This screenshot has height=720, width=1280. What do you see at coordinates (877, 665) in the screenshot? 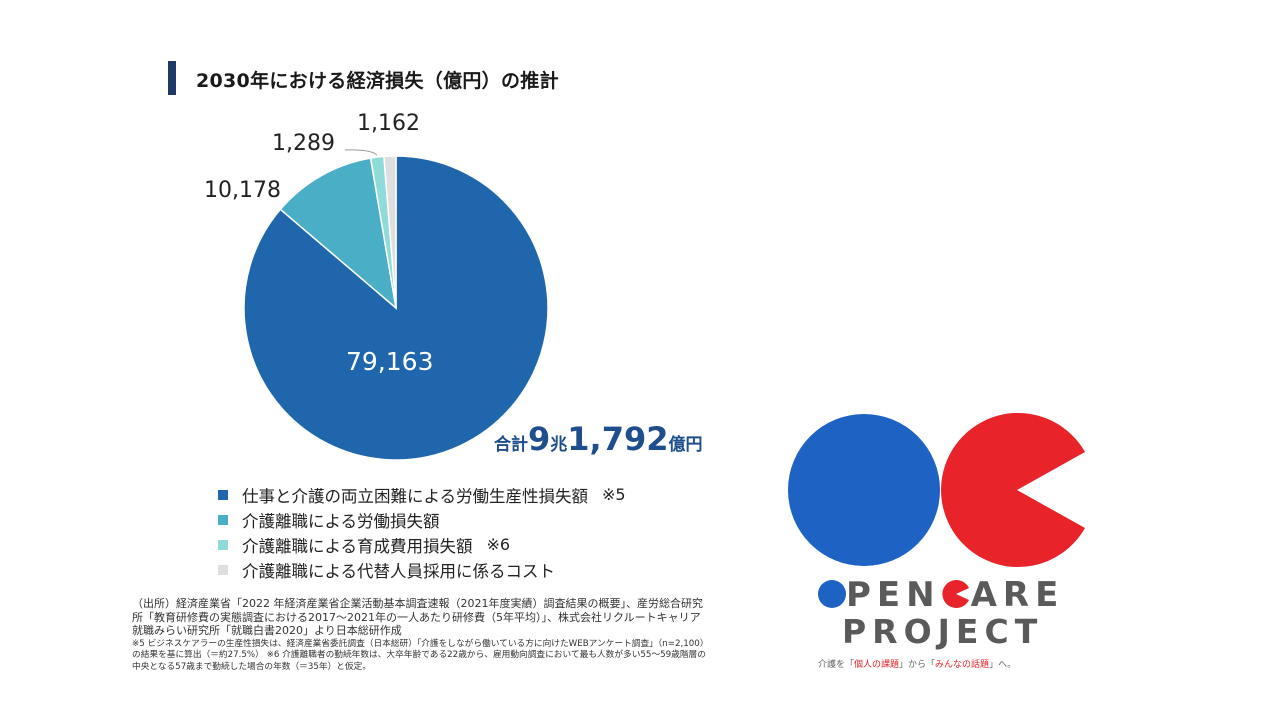
I see `logo-tag-highlight: 個人の課題` at bounding box center [877, 665].